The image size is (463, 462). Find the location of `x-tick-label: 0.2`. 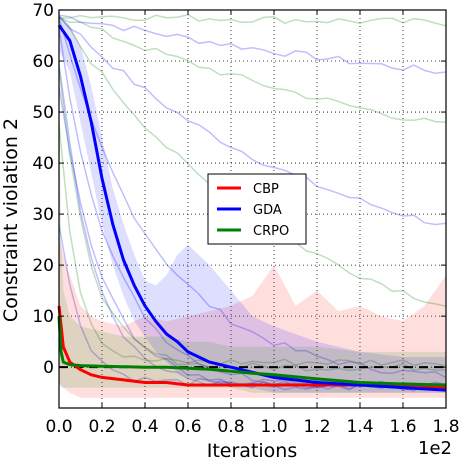

x-tick-label: 0.2 is located at coordinates (101, 427).